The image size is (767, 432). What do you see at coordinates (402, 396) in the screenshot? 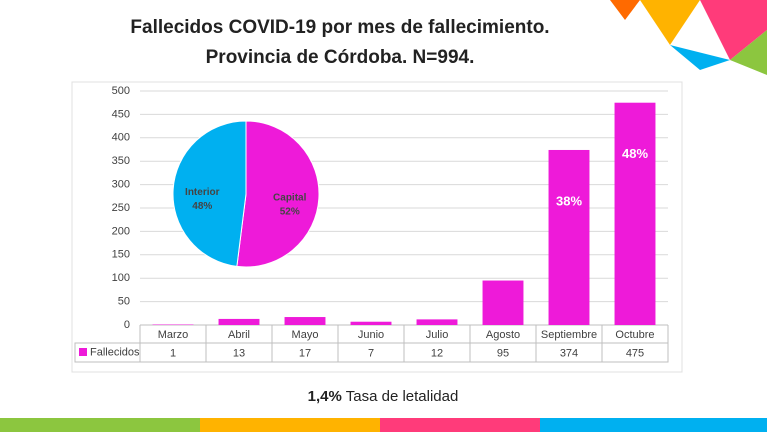
I see `footer-text: Tasa de letalidad` at bounding box center [402, 396].